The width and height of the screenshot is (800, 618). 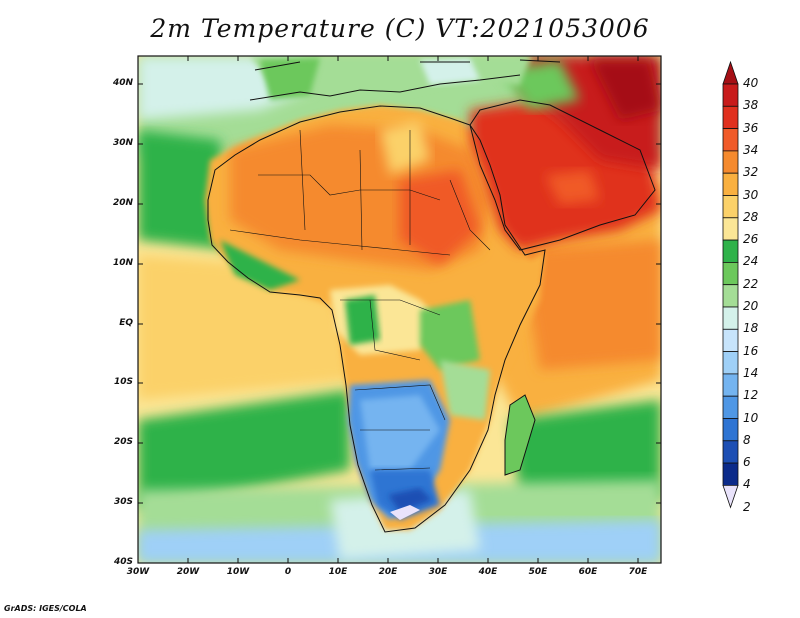 What do you see at coordinates (388, 572) in the screenshot?
I see `lon-label-20e: 20E` at bounding box center [388, 572].